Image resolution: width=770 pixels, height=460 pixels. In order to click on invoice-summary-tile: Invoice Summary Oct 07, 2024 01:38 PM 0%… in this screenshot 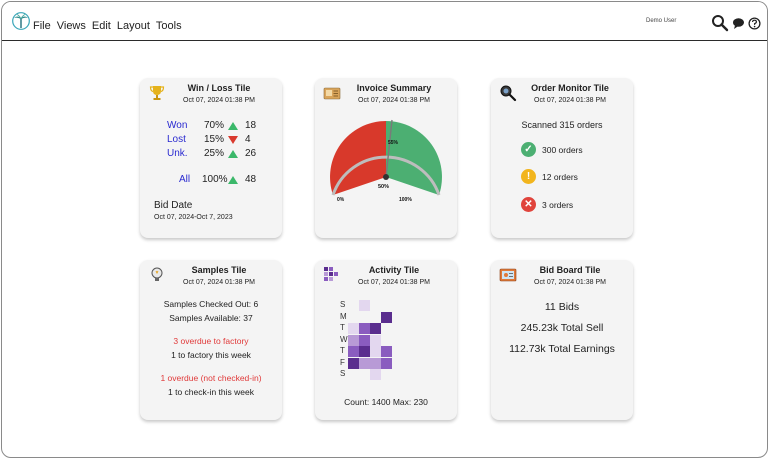, I will do `click(386, 158)`.